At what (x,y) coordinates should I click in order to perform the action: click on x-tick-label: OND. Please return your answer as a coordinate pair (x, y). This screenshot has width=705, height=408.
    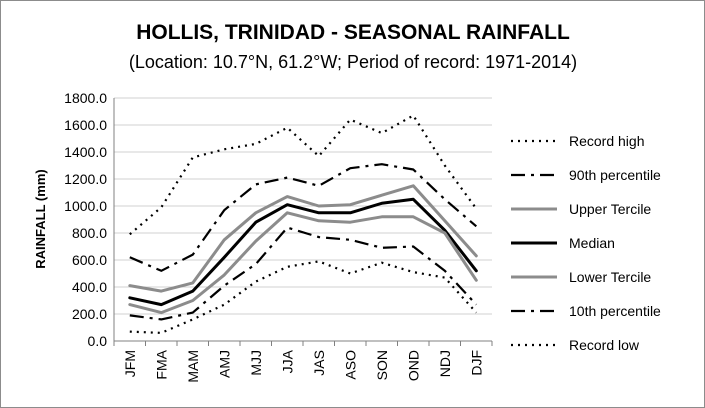
    Looking at the image, I should click on (413, 365).